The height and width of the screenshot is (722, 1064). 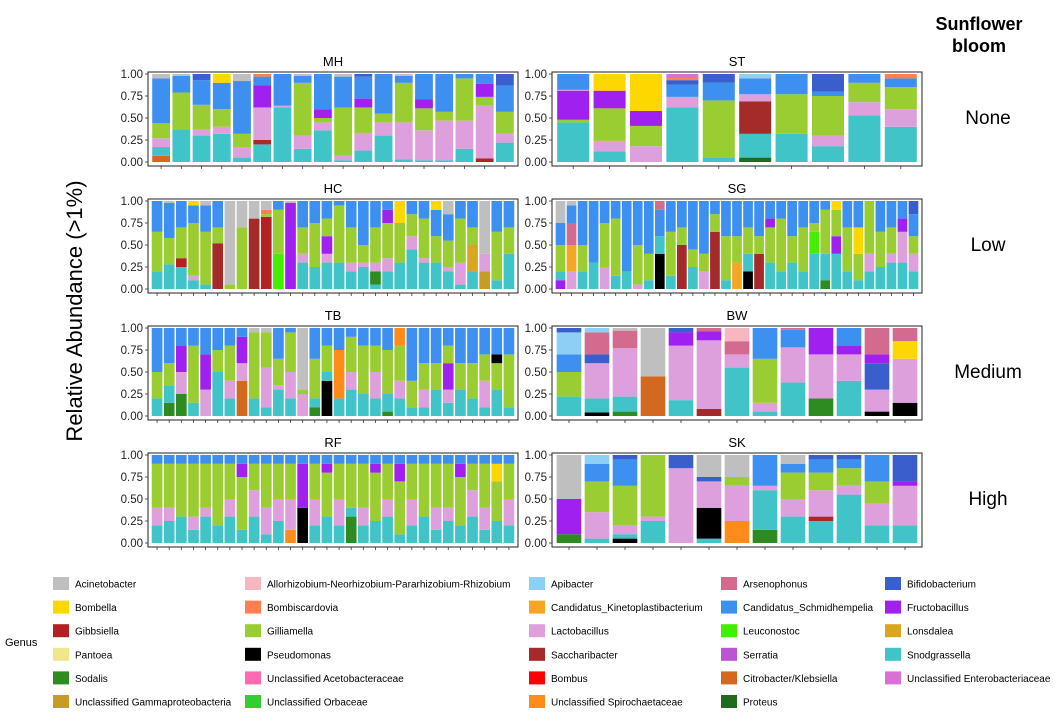 What do you see at coordinates (939, 655) in the screenshot?
I see `legend-label: Snodgrassella` at bounding box center [939, 655].